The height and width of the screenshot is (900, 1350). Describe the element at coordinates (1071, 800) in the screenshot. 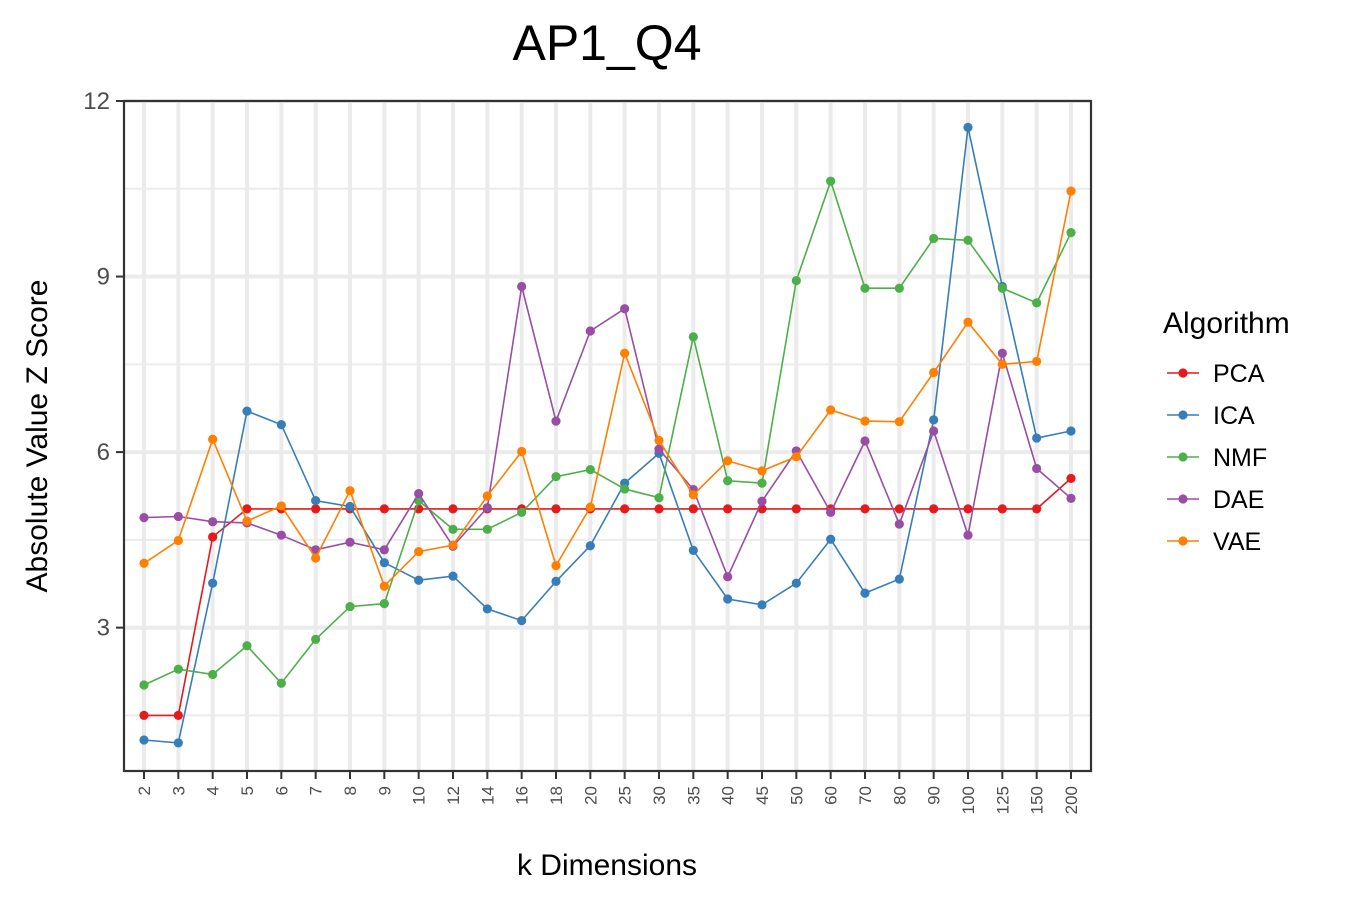

I see `x-tick-label: 200` at that location.